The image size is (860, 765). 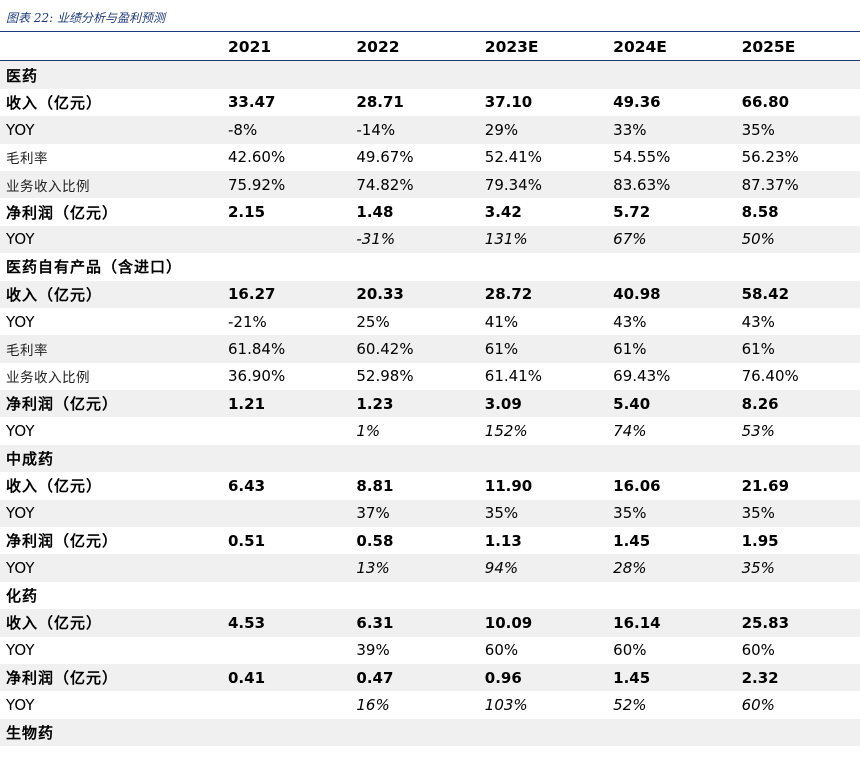 I want to click on table-cell: 66.80, so click(x=765, y=102).